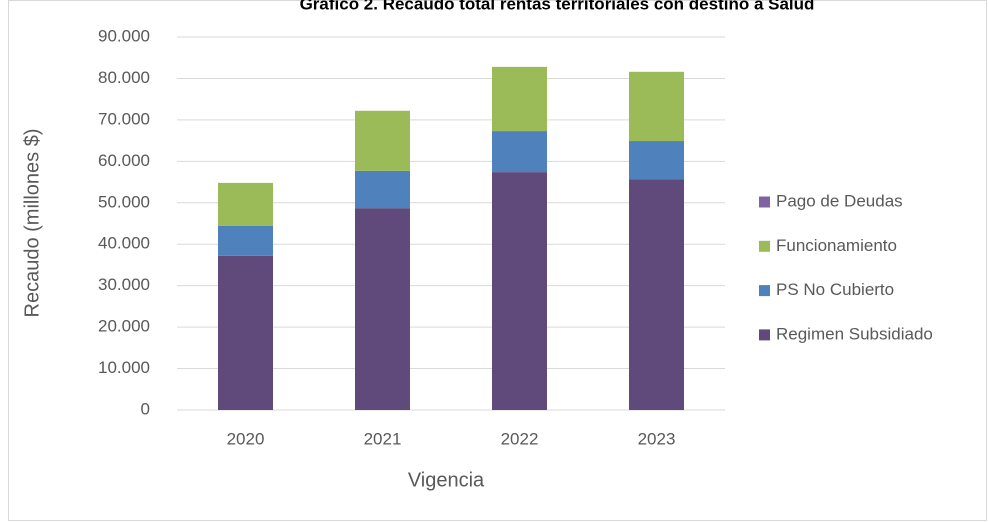  Describe the element at coordinates (124, 77) in the screenshot. I see `y-tick-label: 80.000` at that location.